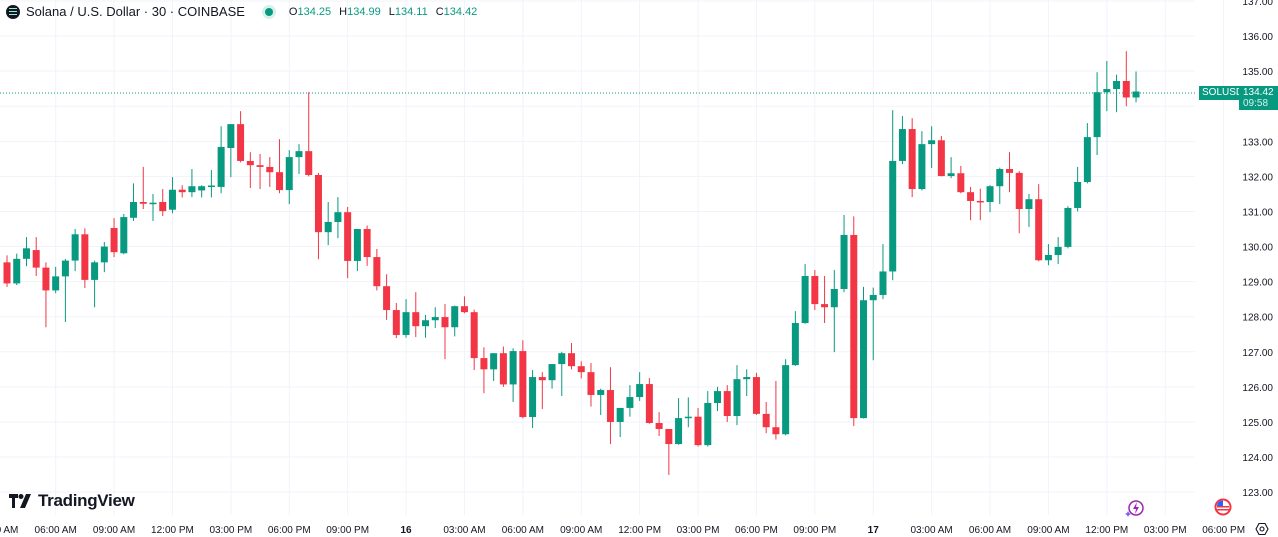  I want to click on close-label: C, so click(439, 11).